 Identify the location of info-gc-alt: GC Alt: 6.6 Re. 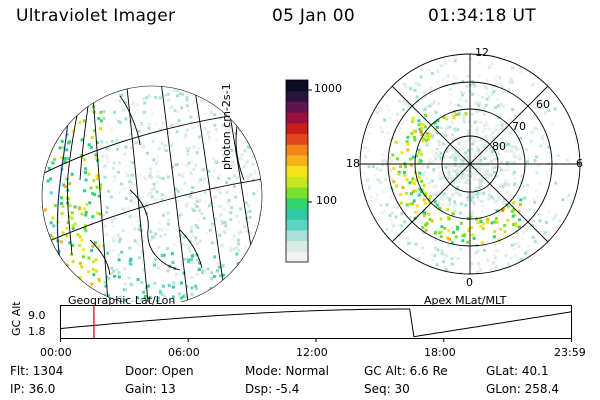
(406, 371).